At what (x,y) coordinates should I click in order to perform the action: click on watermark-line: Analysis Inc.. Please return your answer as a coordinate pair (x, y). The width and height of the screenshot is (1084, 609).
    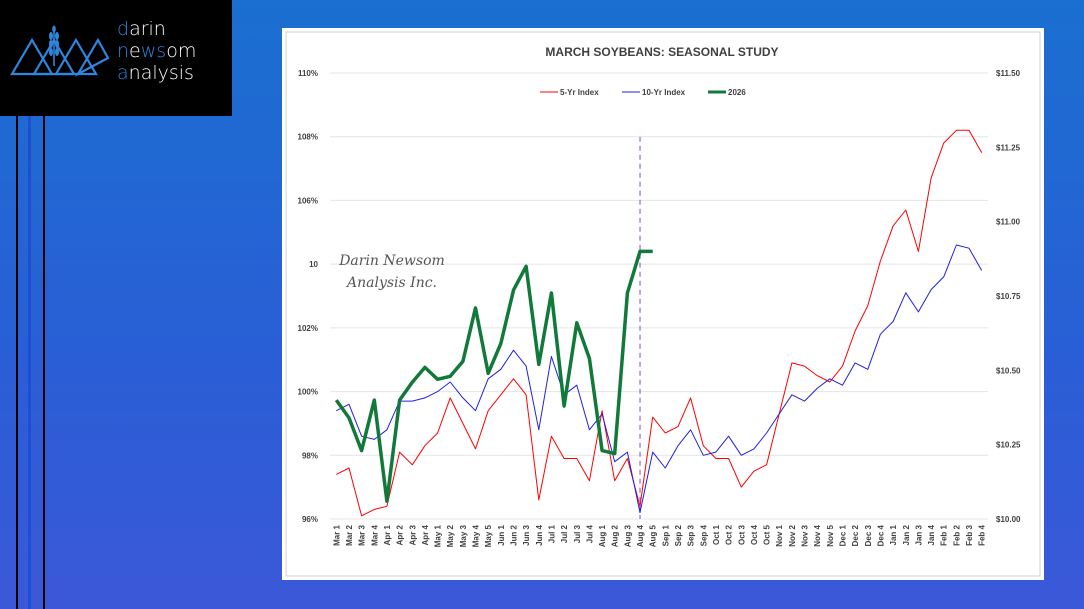
    Looking at the image, I should click on (392, 283).